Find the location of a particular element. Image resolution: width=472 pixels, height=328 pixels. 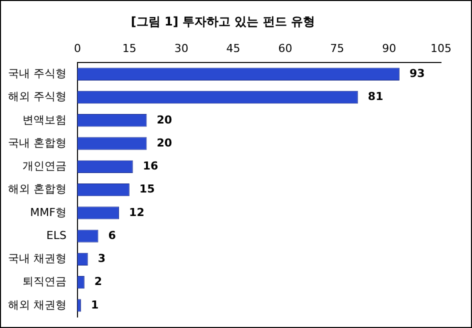

data-label: 93 is located at coordinates (417, 73).